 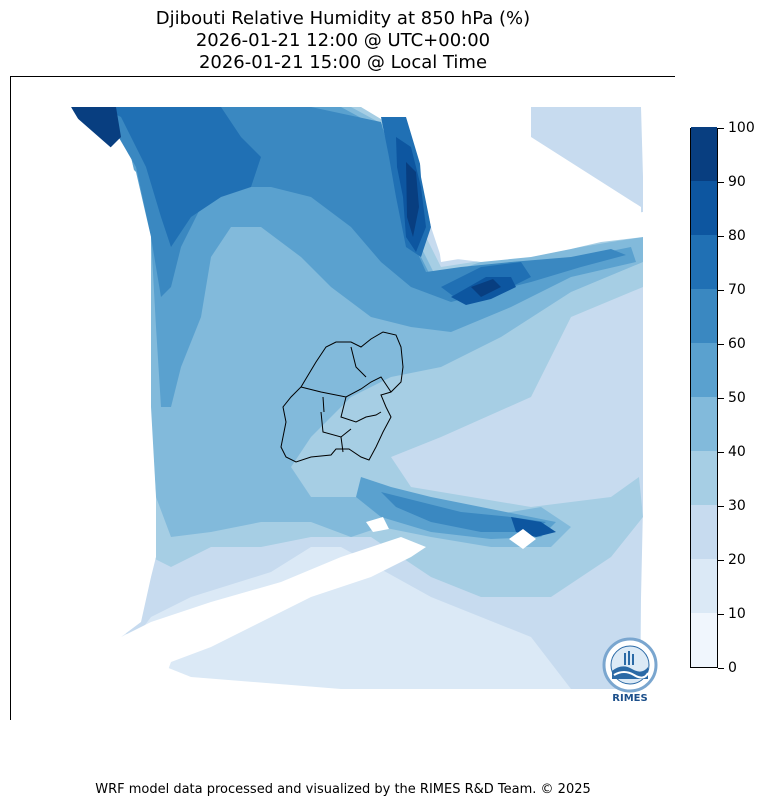 What do you see at coordinates (218, 613) in the screenshot?
I see `masked-area-south` at bounding box center [218, 613].